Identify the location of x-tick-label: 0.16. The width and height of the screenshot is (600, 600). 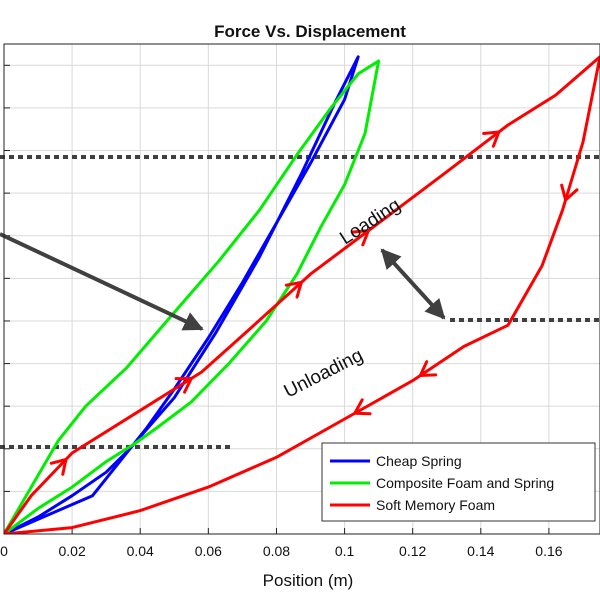
(548, 551).